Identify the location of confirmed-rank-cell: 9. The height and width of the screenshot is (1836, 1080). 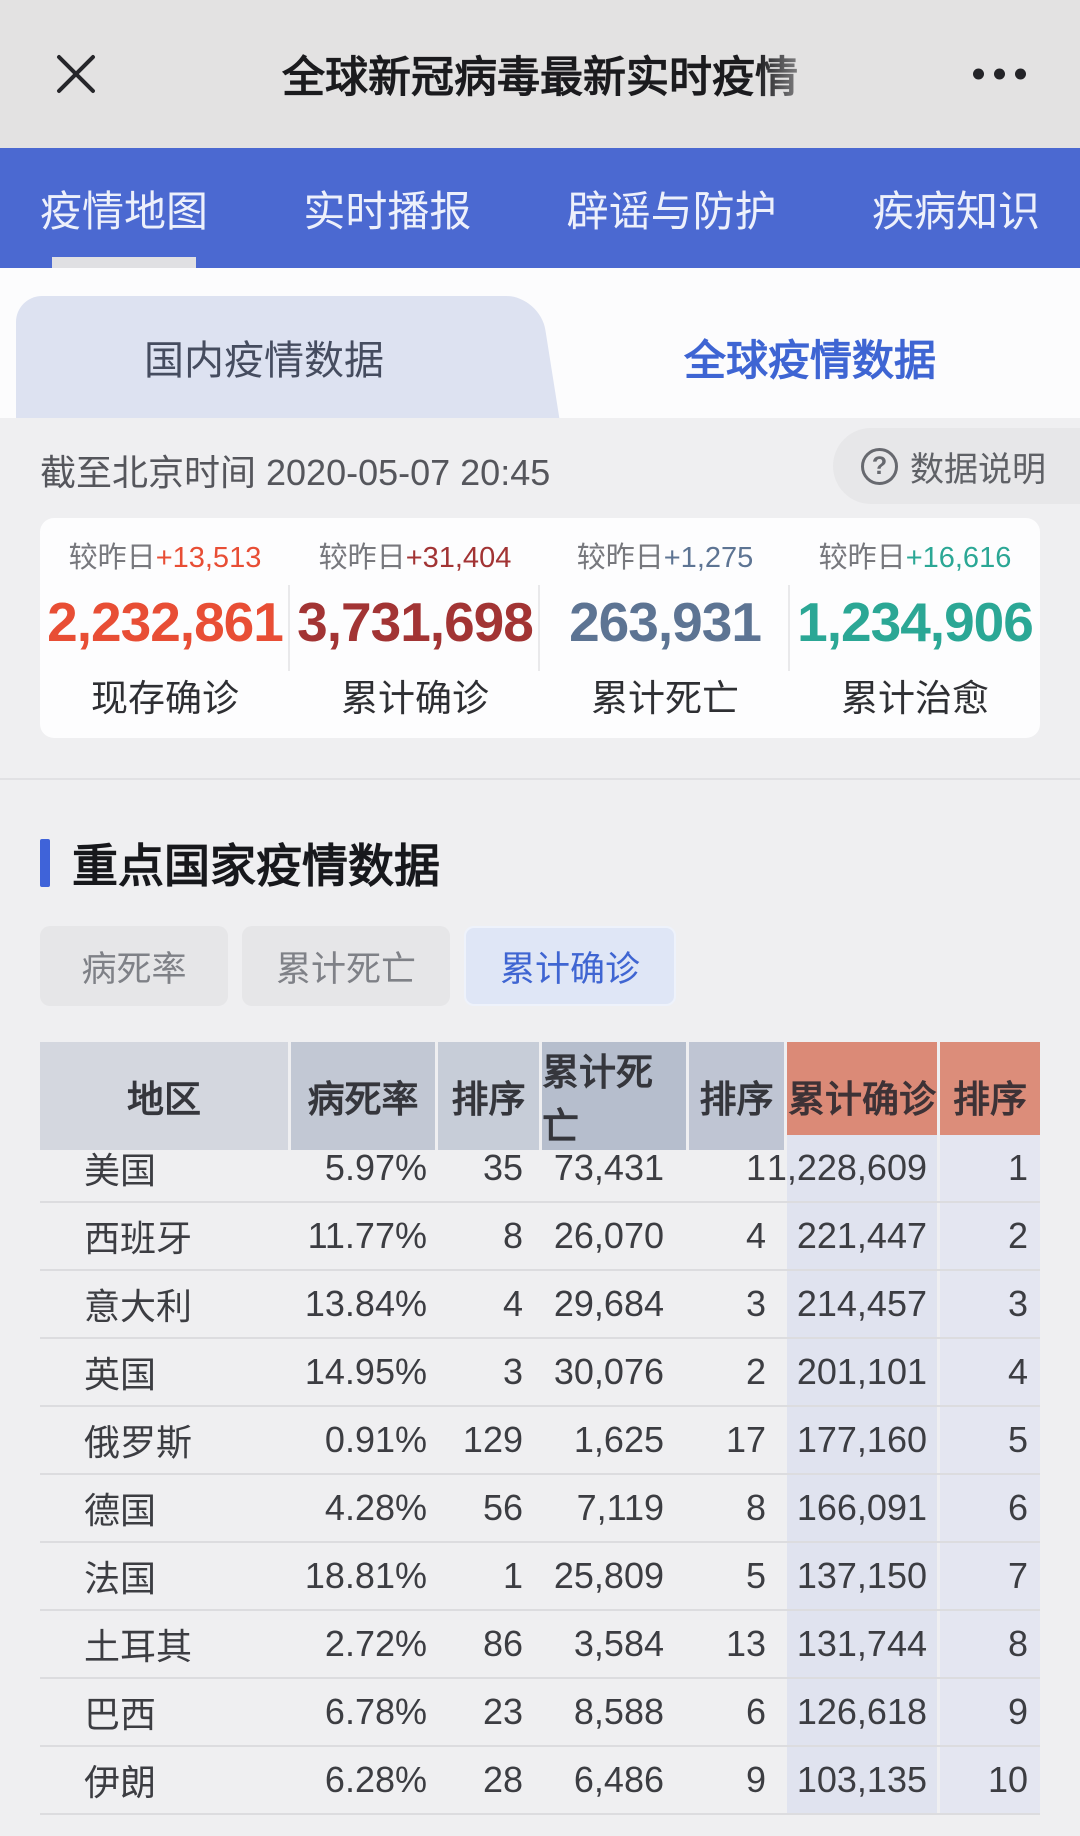
(990, 1712).